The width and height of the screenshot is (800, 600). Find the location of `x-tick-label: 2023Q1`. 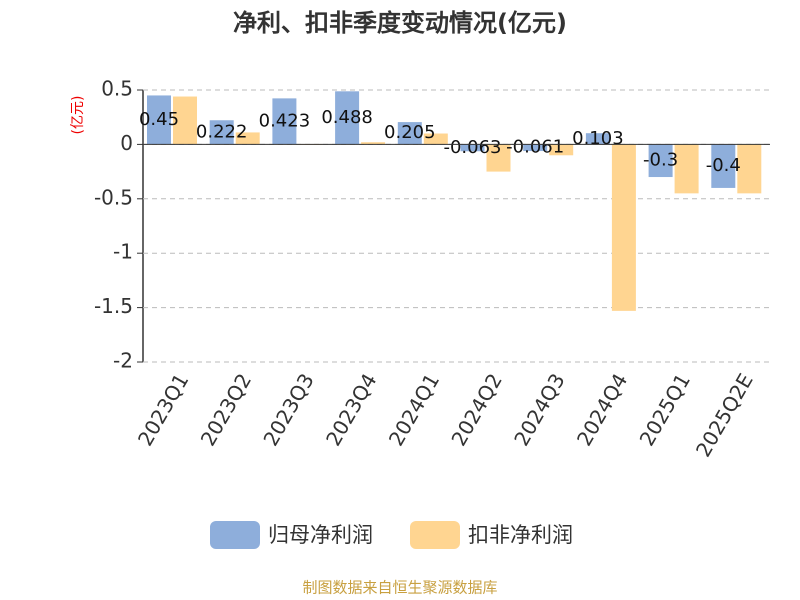

x-tick-label: 2023Q1 is located at coordinates (163, 409).